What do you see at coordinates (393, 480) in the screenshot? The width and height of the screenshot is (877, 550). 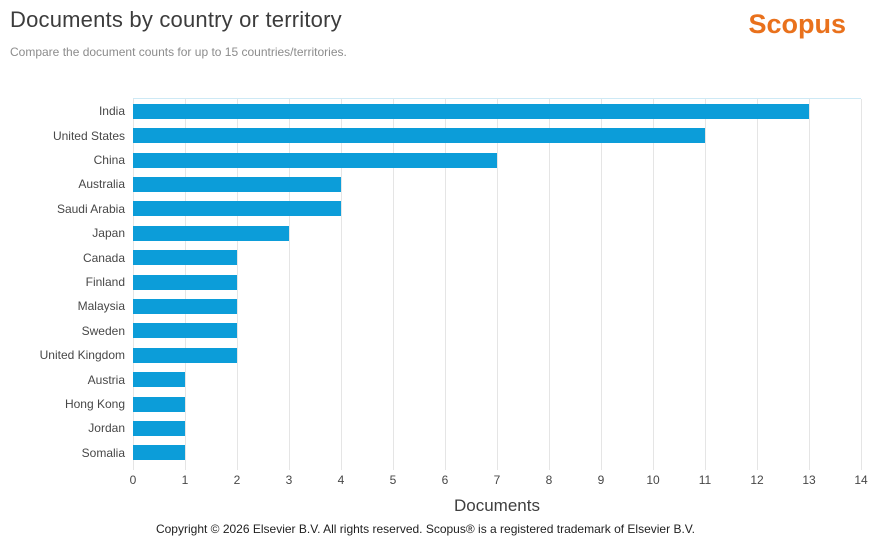 I see `x-tick-label: 5` at bounding box center [393, 480].